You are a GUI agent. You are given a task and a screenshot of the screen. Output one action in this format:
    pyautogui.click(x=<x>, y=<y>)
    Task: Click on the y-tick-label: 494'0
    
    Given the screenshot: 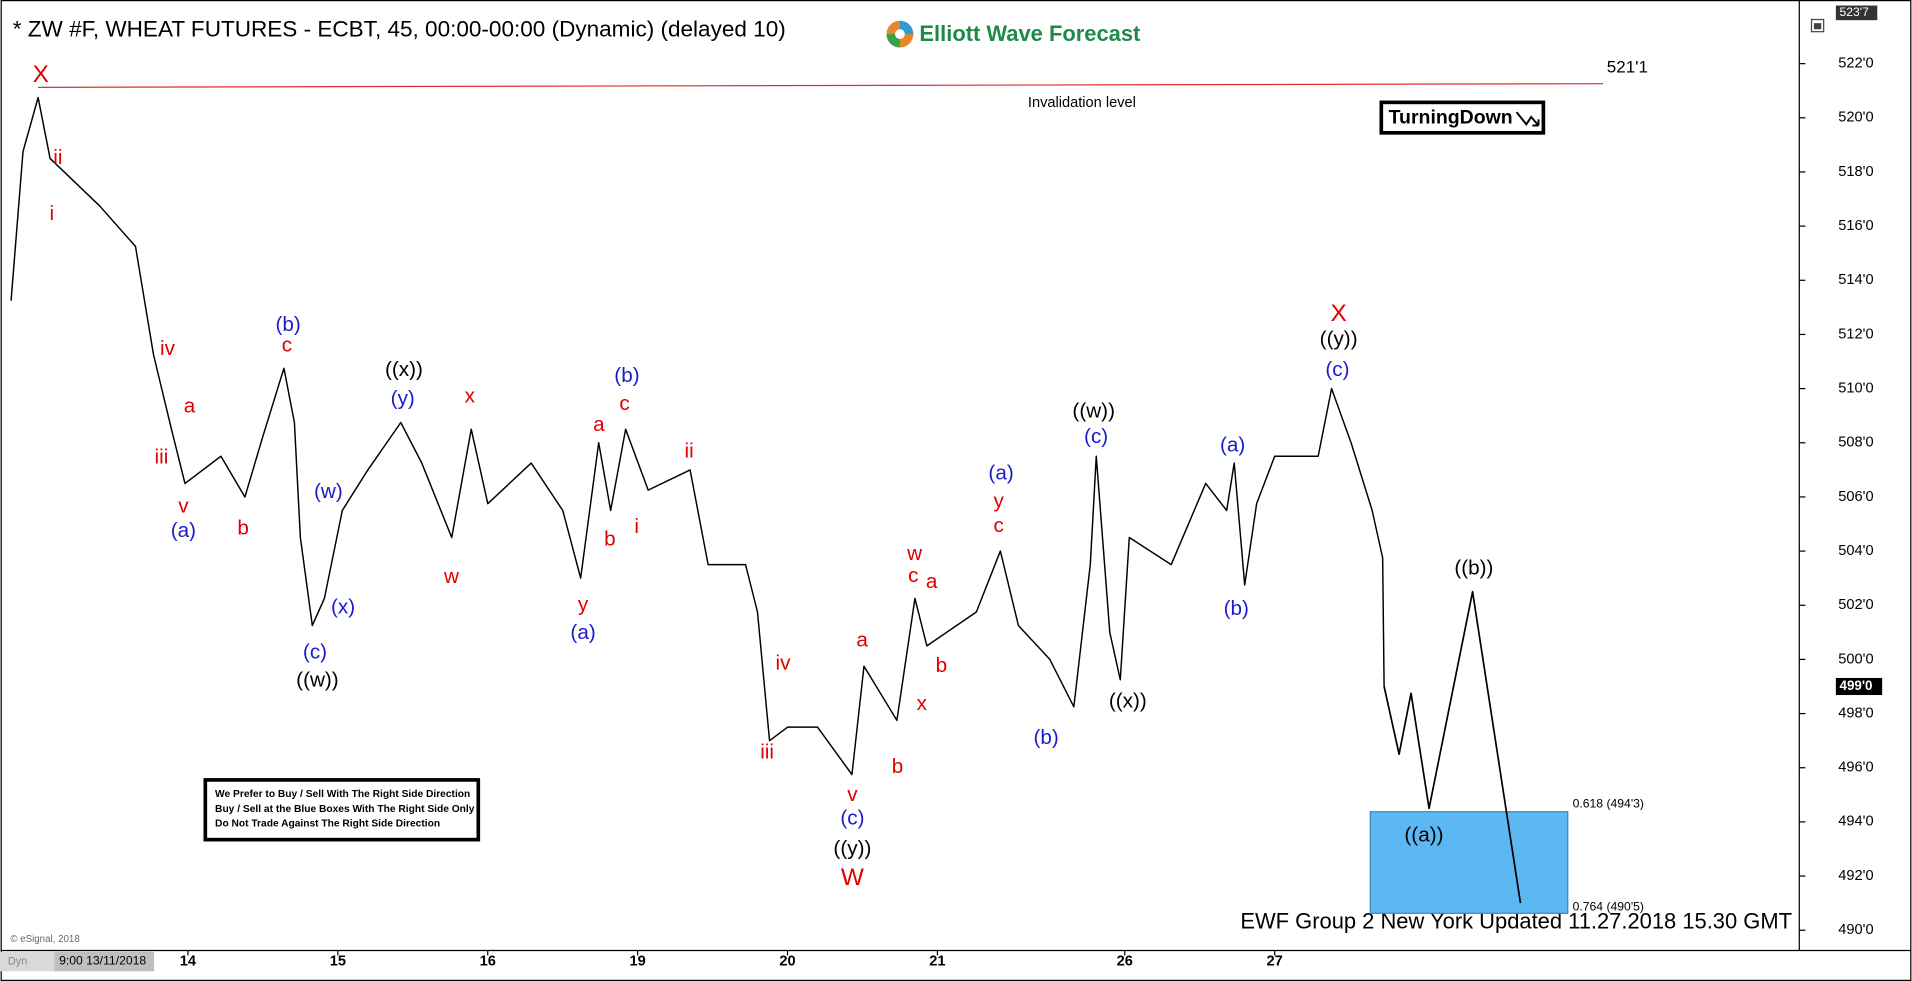 What is the action you would take?
    pyautogui.click(x=1855, y=822)
    